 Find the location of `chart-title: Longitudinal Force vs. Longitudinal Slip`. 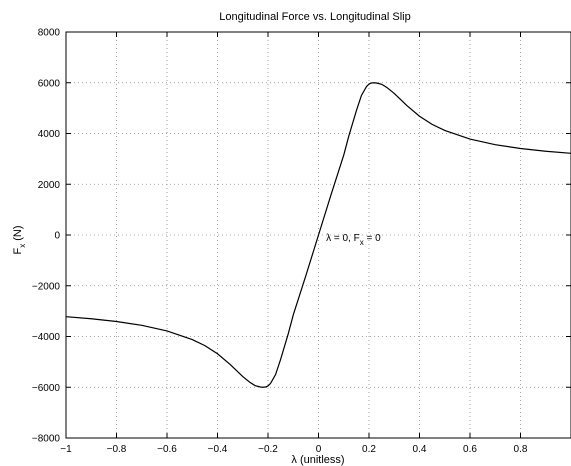

chart-title: Longitudinal Force vs. Longitudinal Slip is located at coordinates (314, 17).